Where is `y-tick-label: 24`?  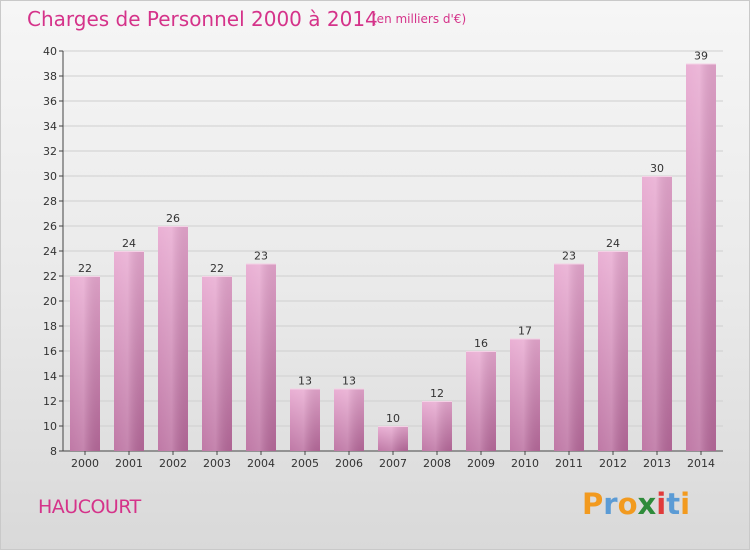 y-tick-label: 24 is located at coordinates (50, 251).